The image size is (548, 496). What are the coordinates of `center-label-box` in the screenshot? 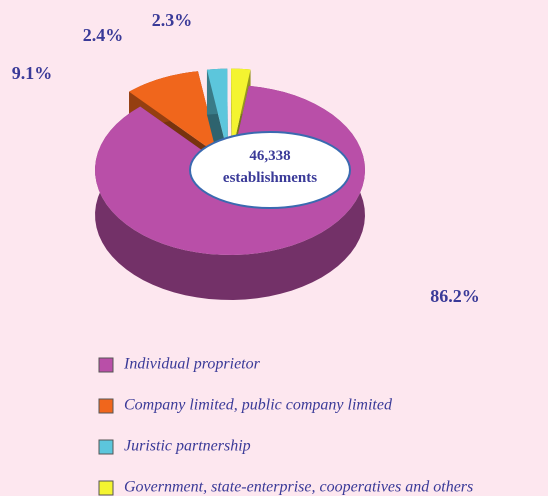 It's located at (270, 170).